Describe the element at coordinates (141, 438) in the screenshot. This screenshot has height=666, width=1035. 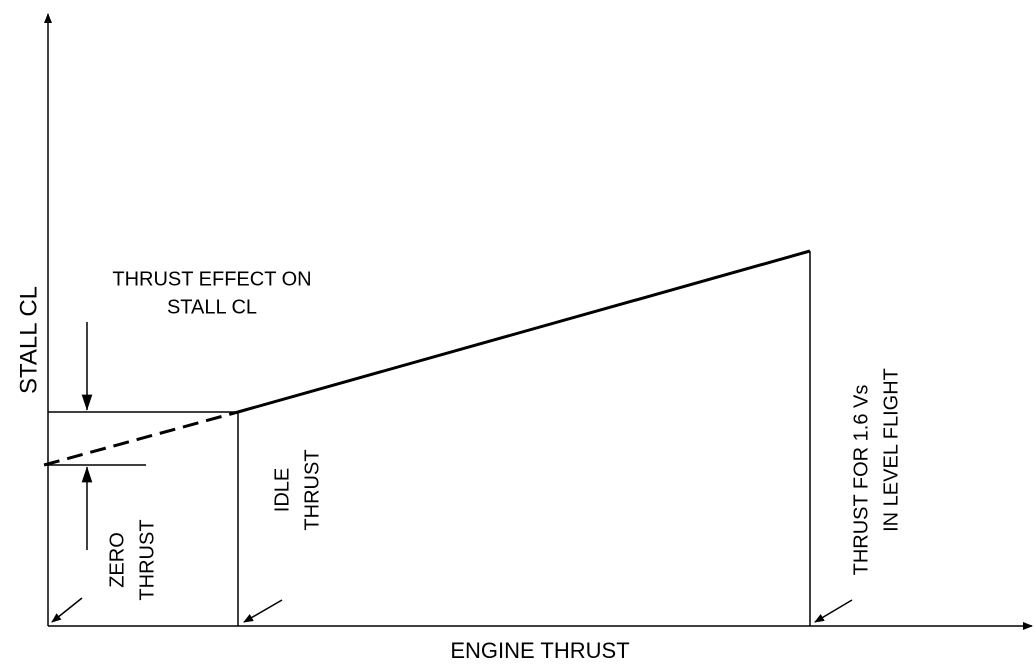
I see `zero-to-idle-dashed` at that location.